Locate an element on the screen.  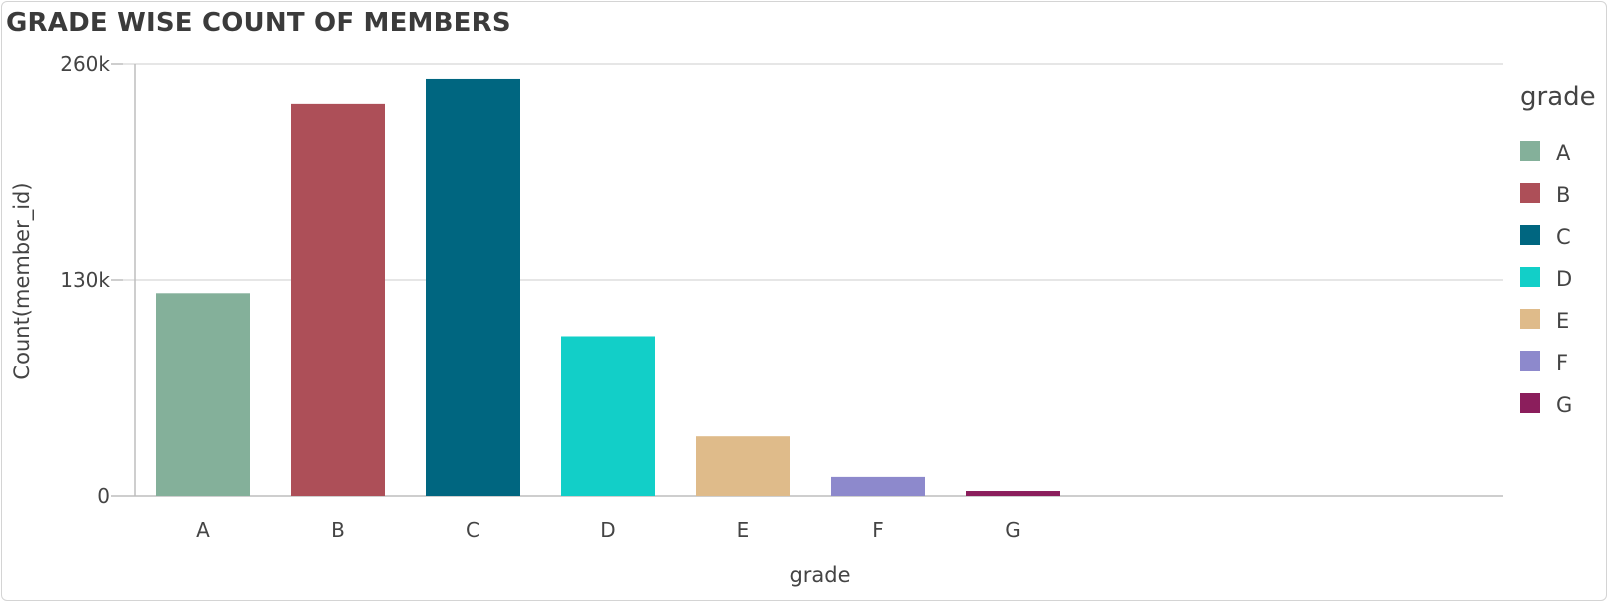
y-tick-label: 130k is located at coordinates (85, 280).